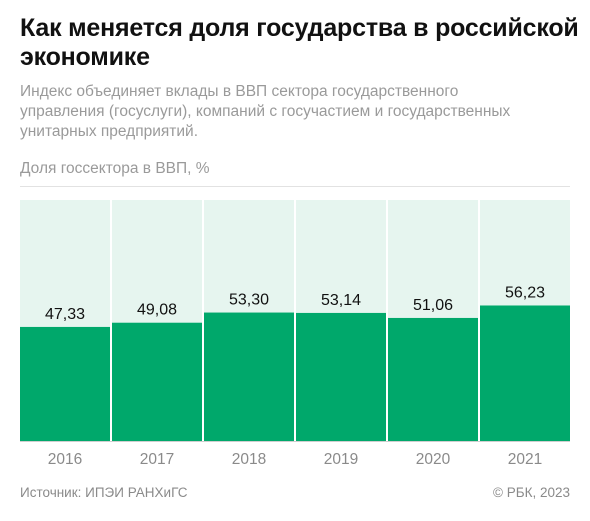 Image resolution: width=590 pixels, height=521 pixels. Describe the element at coordinates (433, 379) in the screenshot. I see `bar-2020` at that location.